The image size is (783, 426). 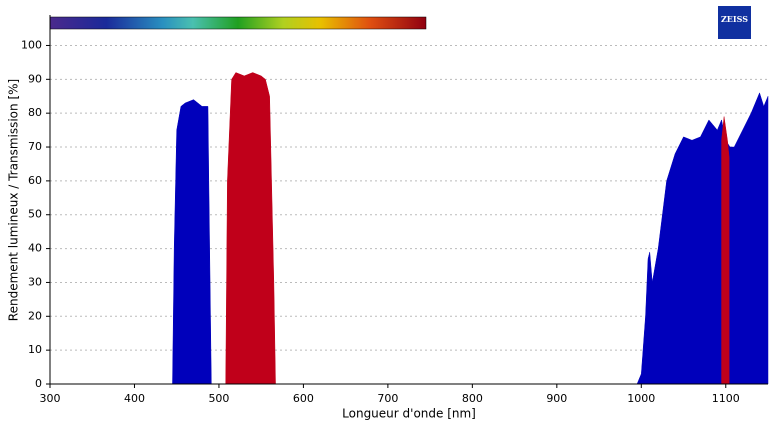 I want to click on y-tick-label: 50, so click(x=35, y=214).